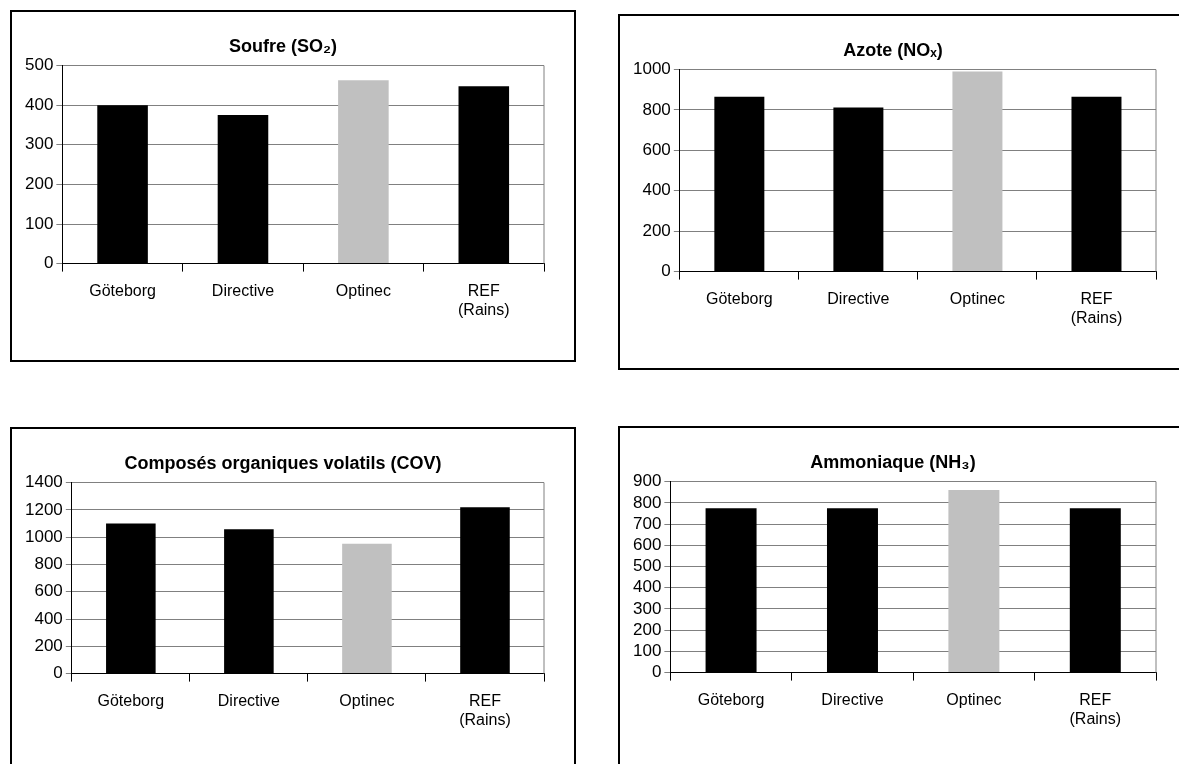 The image size is (1179, 764). What do you see at coordinates (43, 509) in the screenshot?
I see `y-tick-label: 1200` at bounding box center [43, 509].